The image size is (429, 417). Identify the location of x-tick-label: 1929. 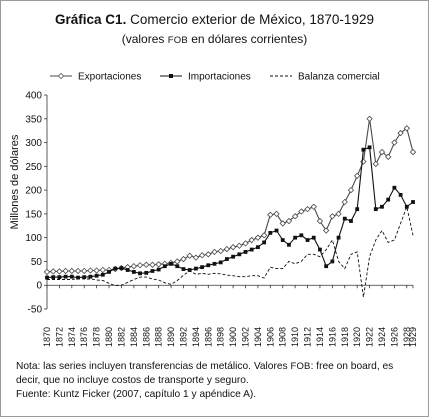
(413, 337).